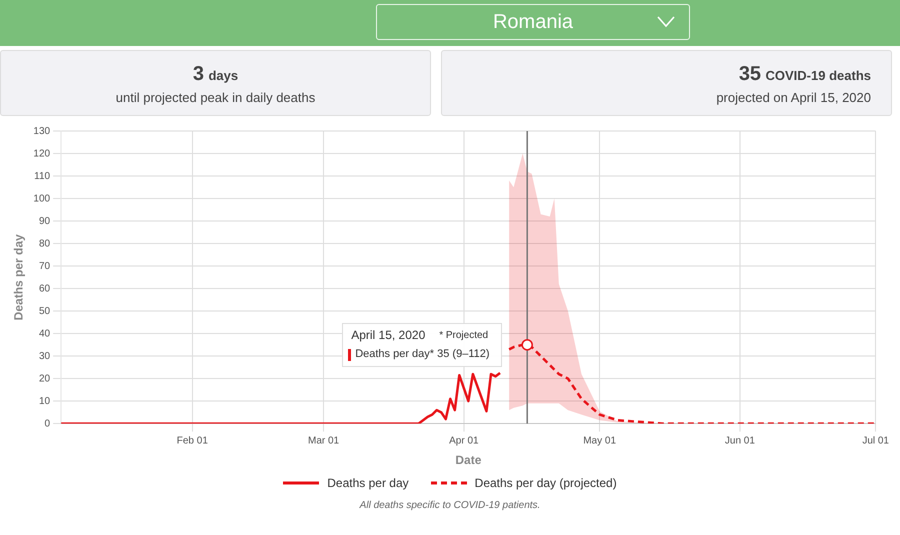 The width and height of the screenshot is (900, 535). Describe the element at coordinates (192, 440) in the screenshot. I see `x-tick-label: Feb 01` at that location.